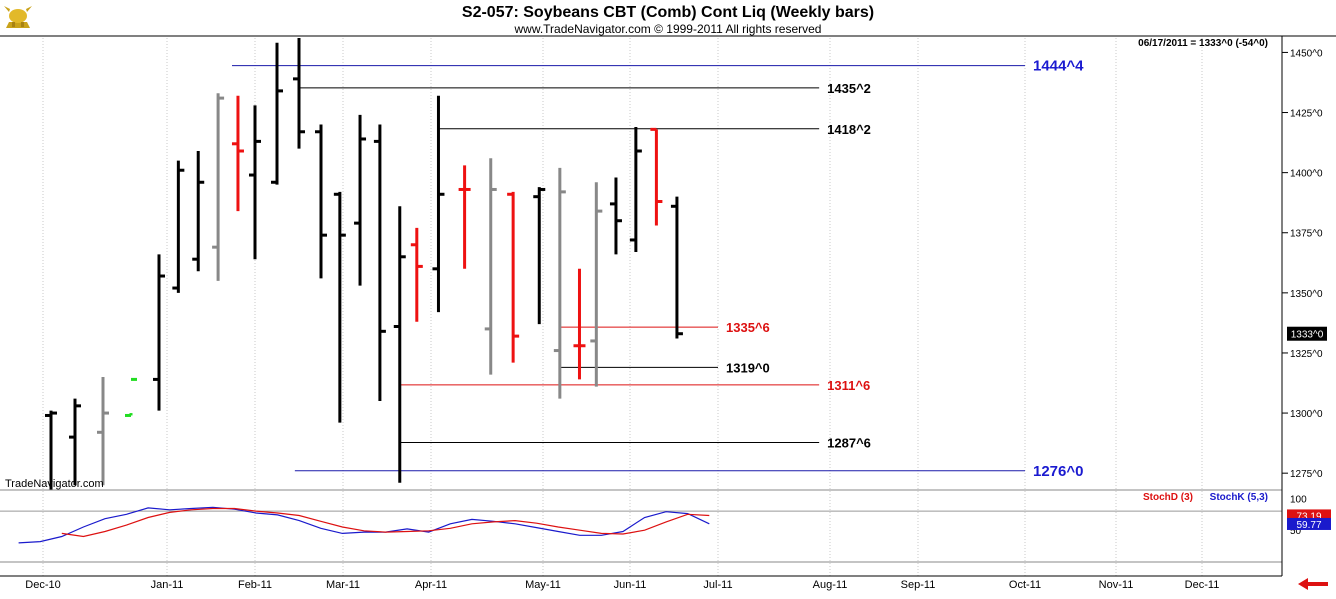  I want to click on level-label: 1311^6, so click(848, 385).